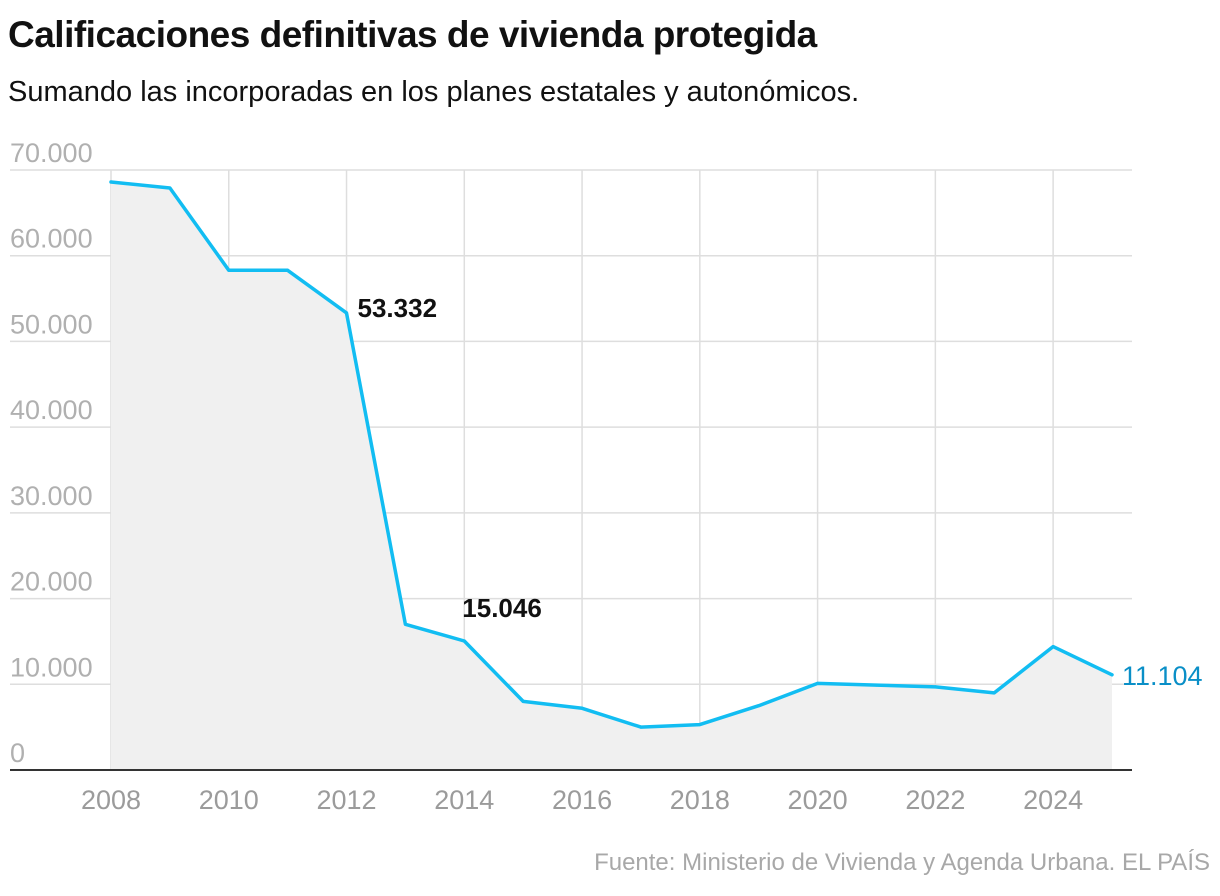 The width and height of the screenshot is (1220, 896). Describe the element at coordinates (288, 270) in the screenshot. I see `data-point-2011` at that location.